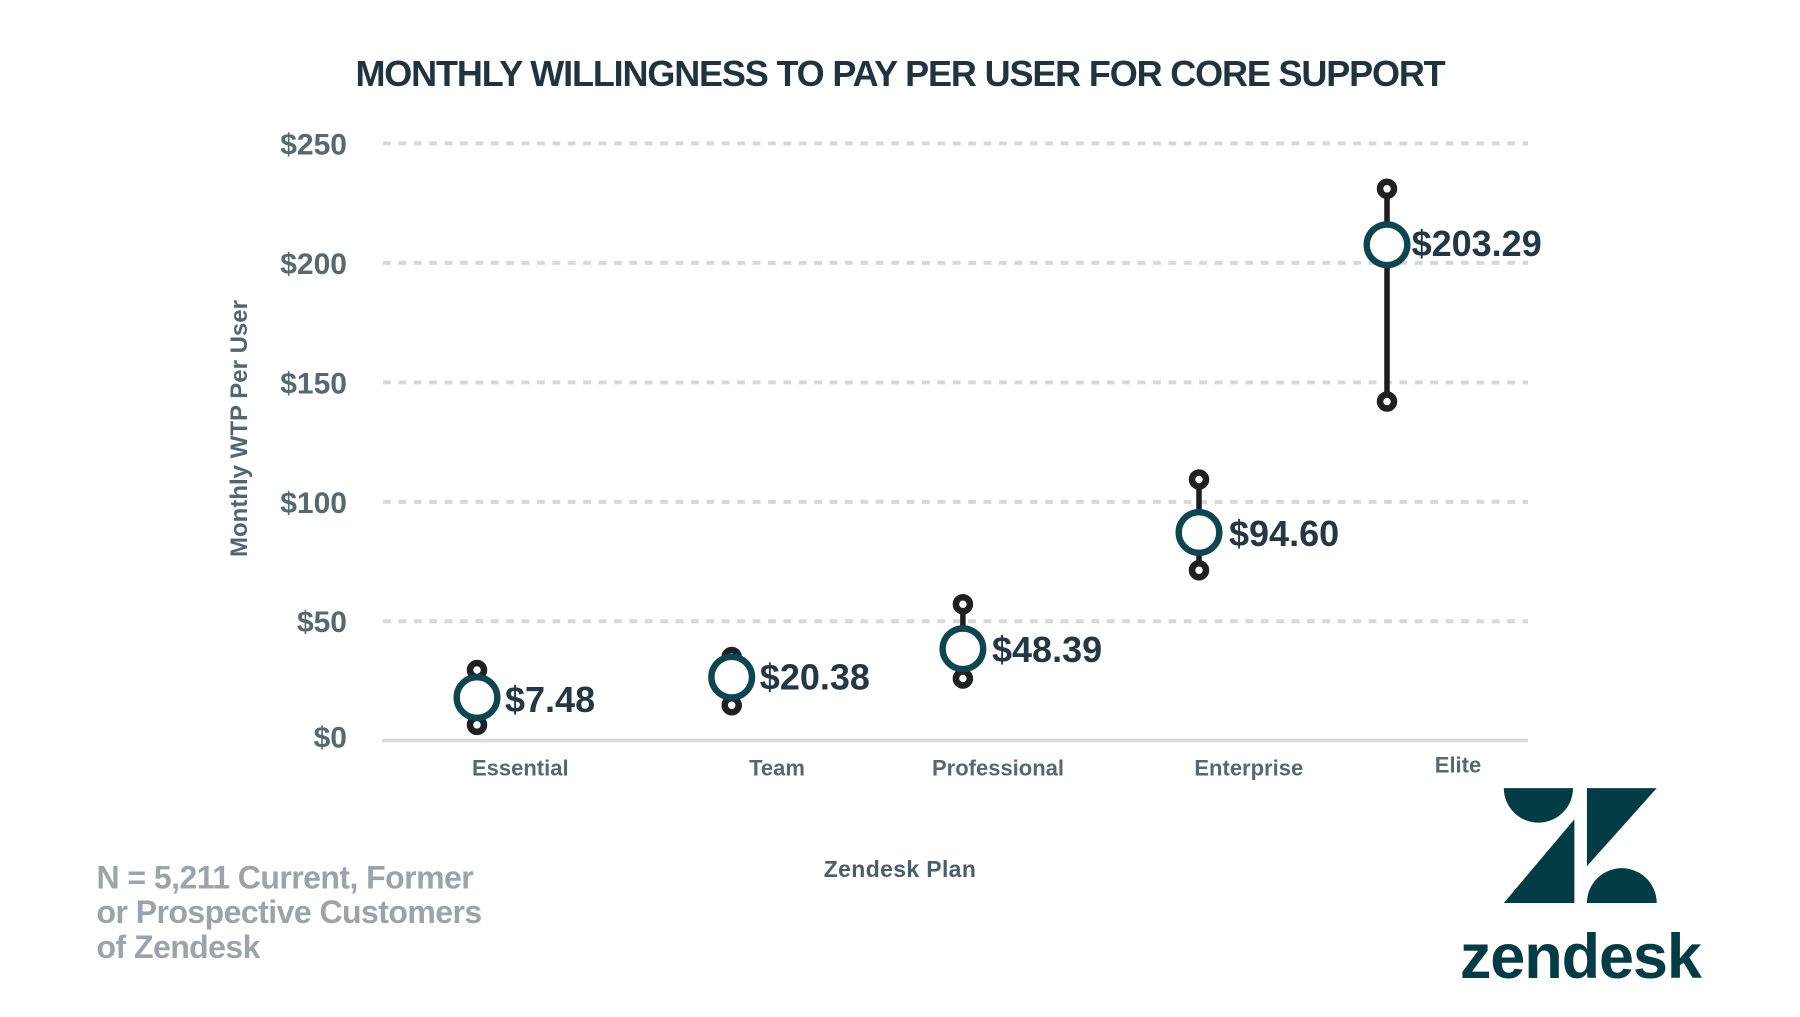 The width and height of the screenshot is (1800, 1017). Describe the element at coordinates (1248, 768) in the screenshot. I see `svg-text: Enterprise` at that location.